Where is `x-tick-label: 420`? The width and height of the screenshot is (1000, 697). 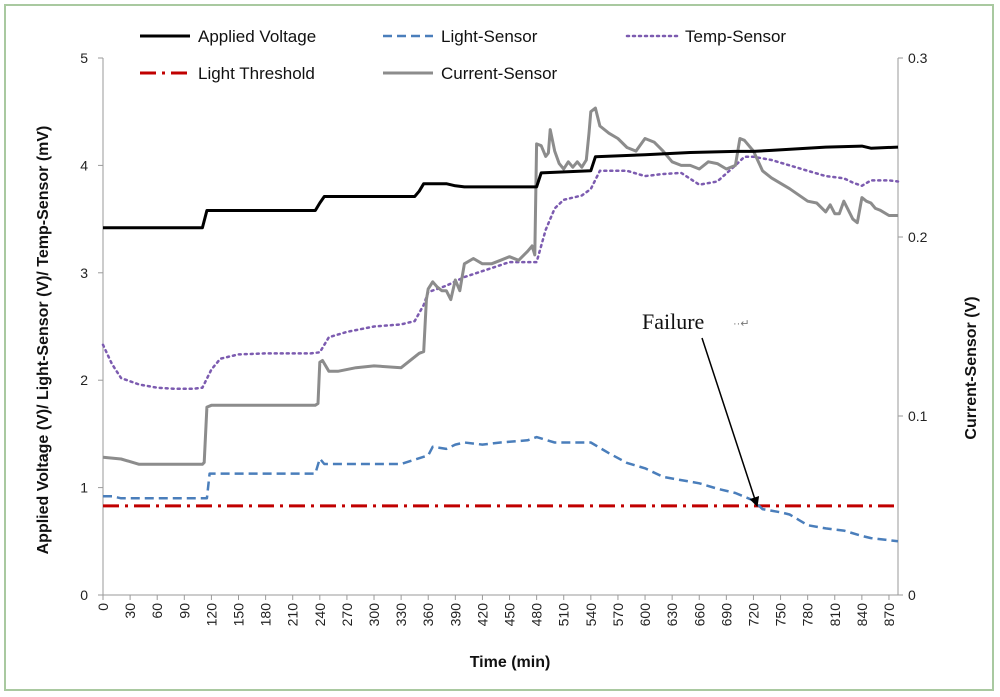
x-tick-label: 420 is located at coordinates (482, 615).